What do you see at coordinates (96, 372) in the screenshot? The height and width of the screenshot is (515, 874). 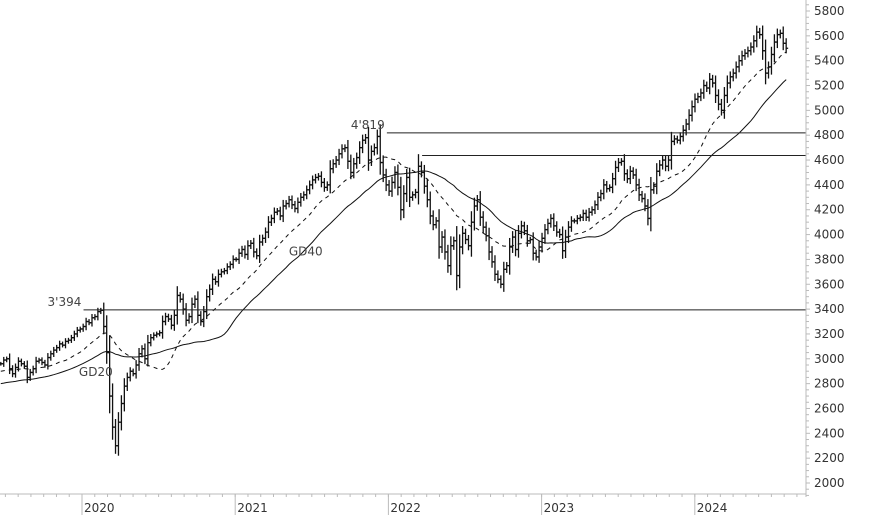 I see `gd20-label: GD20` at bounding box center [96, 372].